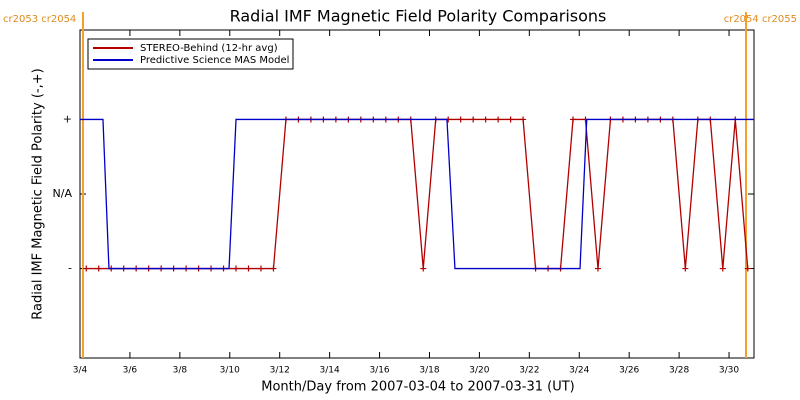 The image size is (800, 400). What do you see at coordinates (214, 60) in the screenshot?
I see `legend-label: Predictive Science MAS Model` at bounding box center [214, 60].